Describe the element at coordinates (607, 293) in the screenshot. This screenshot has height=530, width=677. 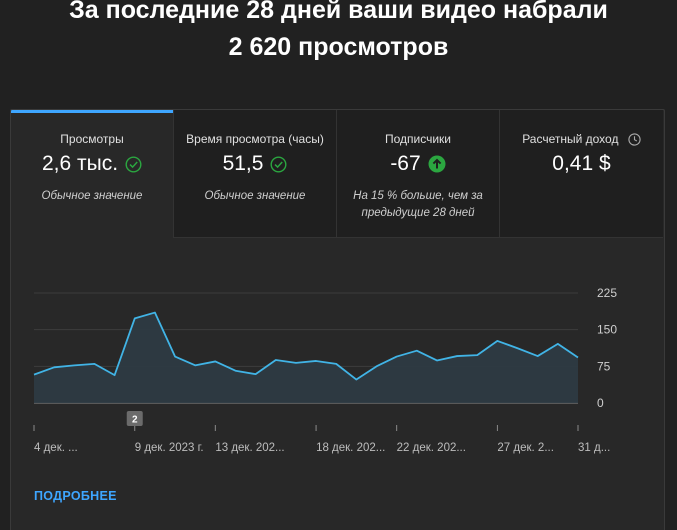
I see `y-tick-label: 225` at that location.